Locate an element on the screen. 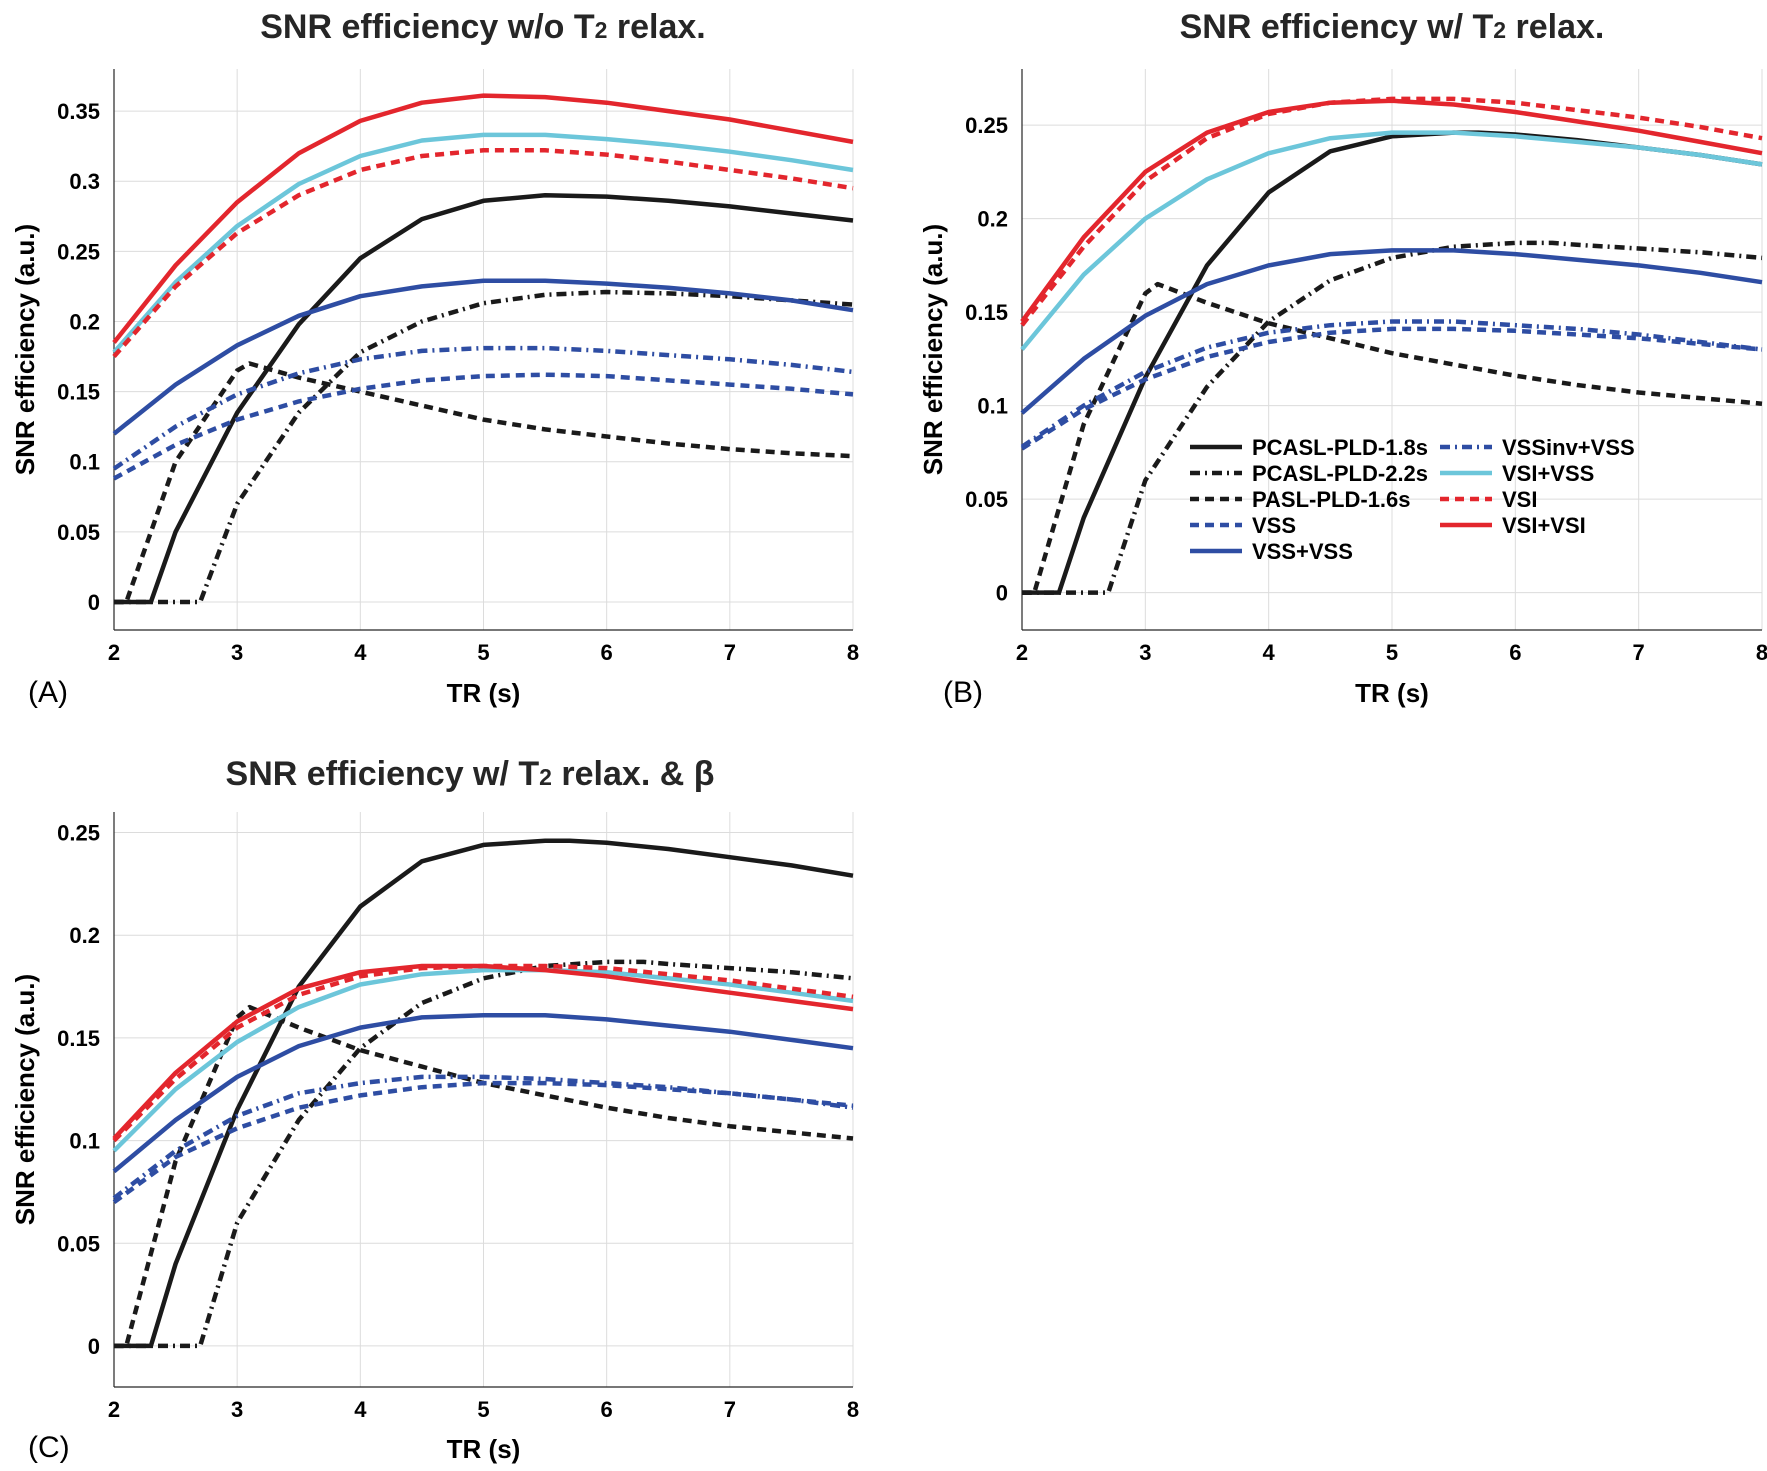  chart-title: SNR efficiency w/ T2 relax. & β is located at coordinates (470, 774).